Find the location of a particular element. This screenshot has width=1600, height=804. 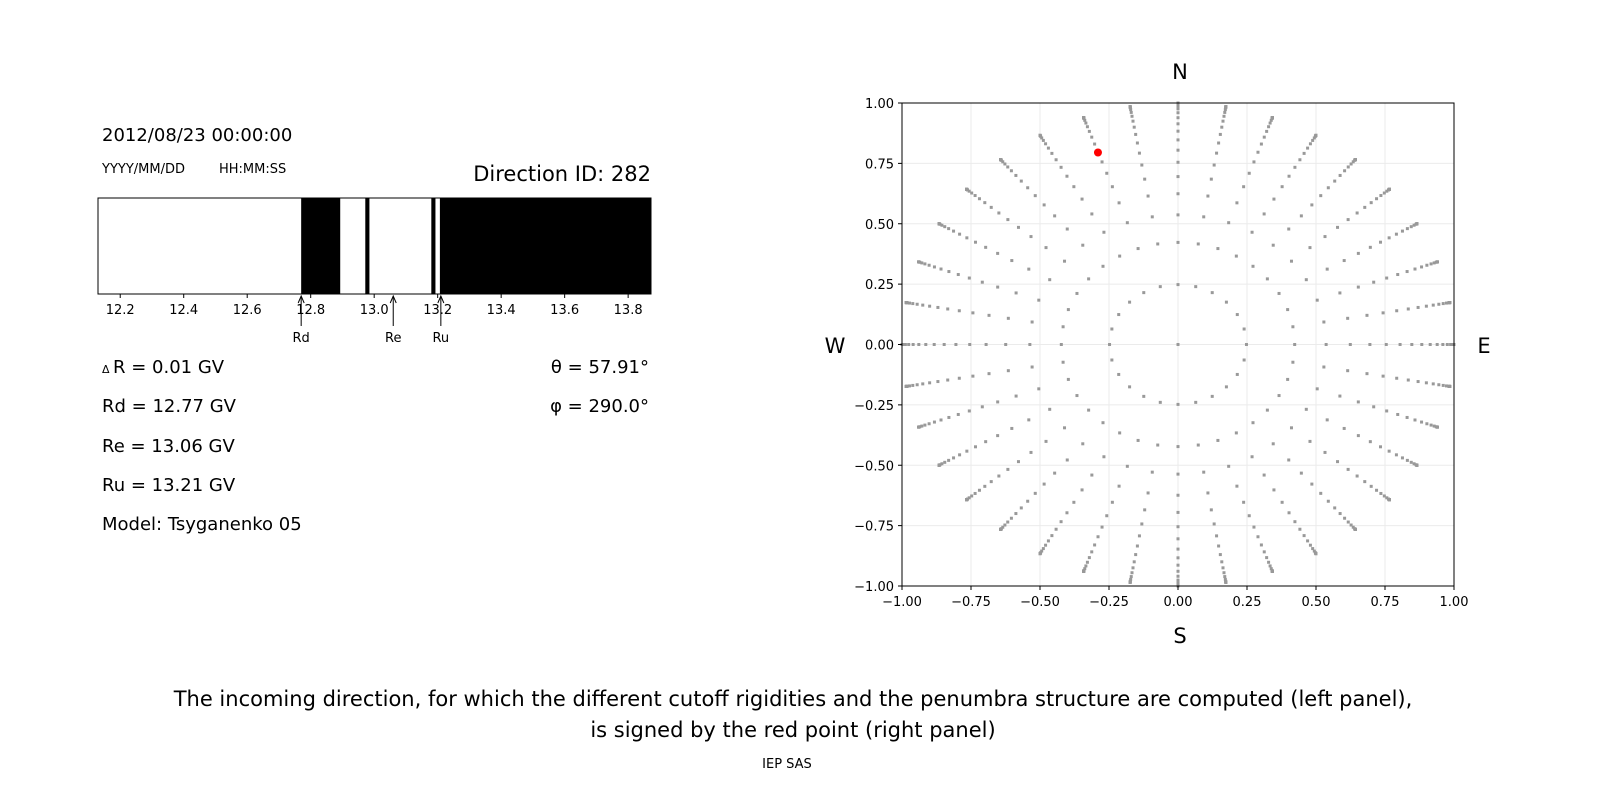

y-tick-label: −0.25 is located at coordinates (874, 406).